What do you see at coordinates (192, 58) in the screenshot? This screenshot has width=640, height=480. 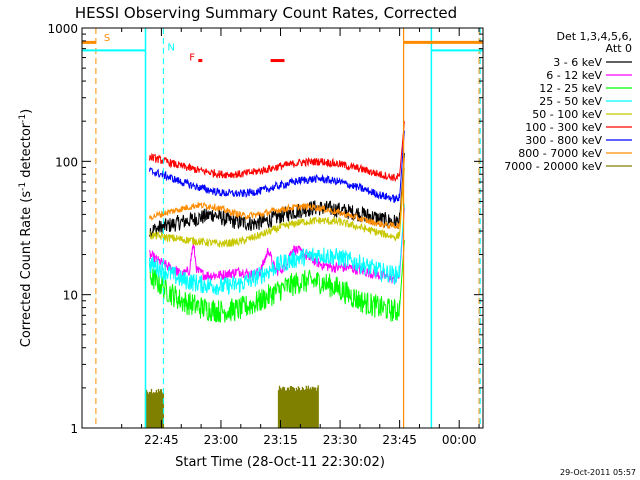 I see `flag-label-f: F` at bounding box center [192, 58].